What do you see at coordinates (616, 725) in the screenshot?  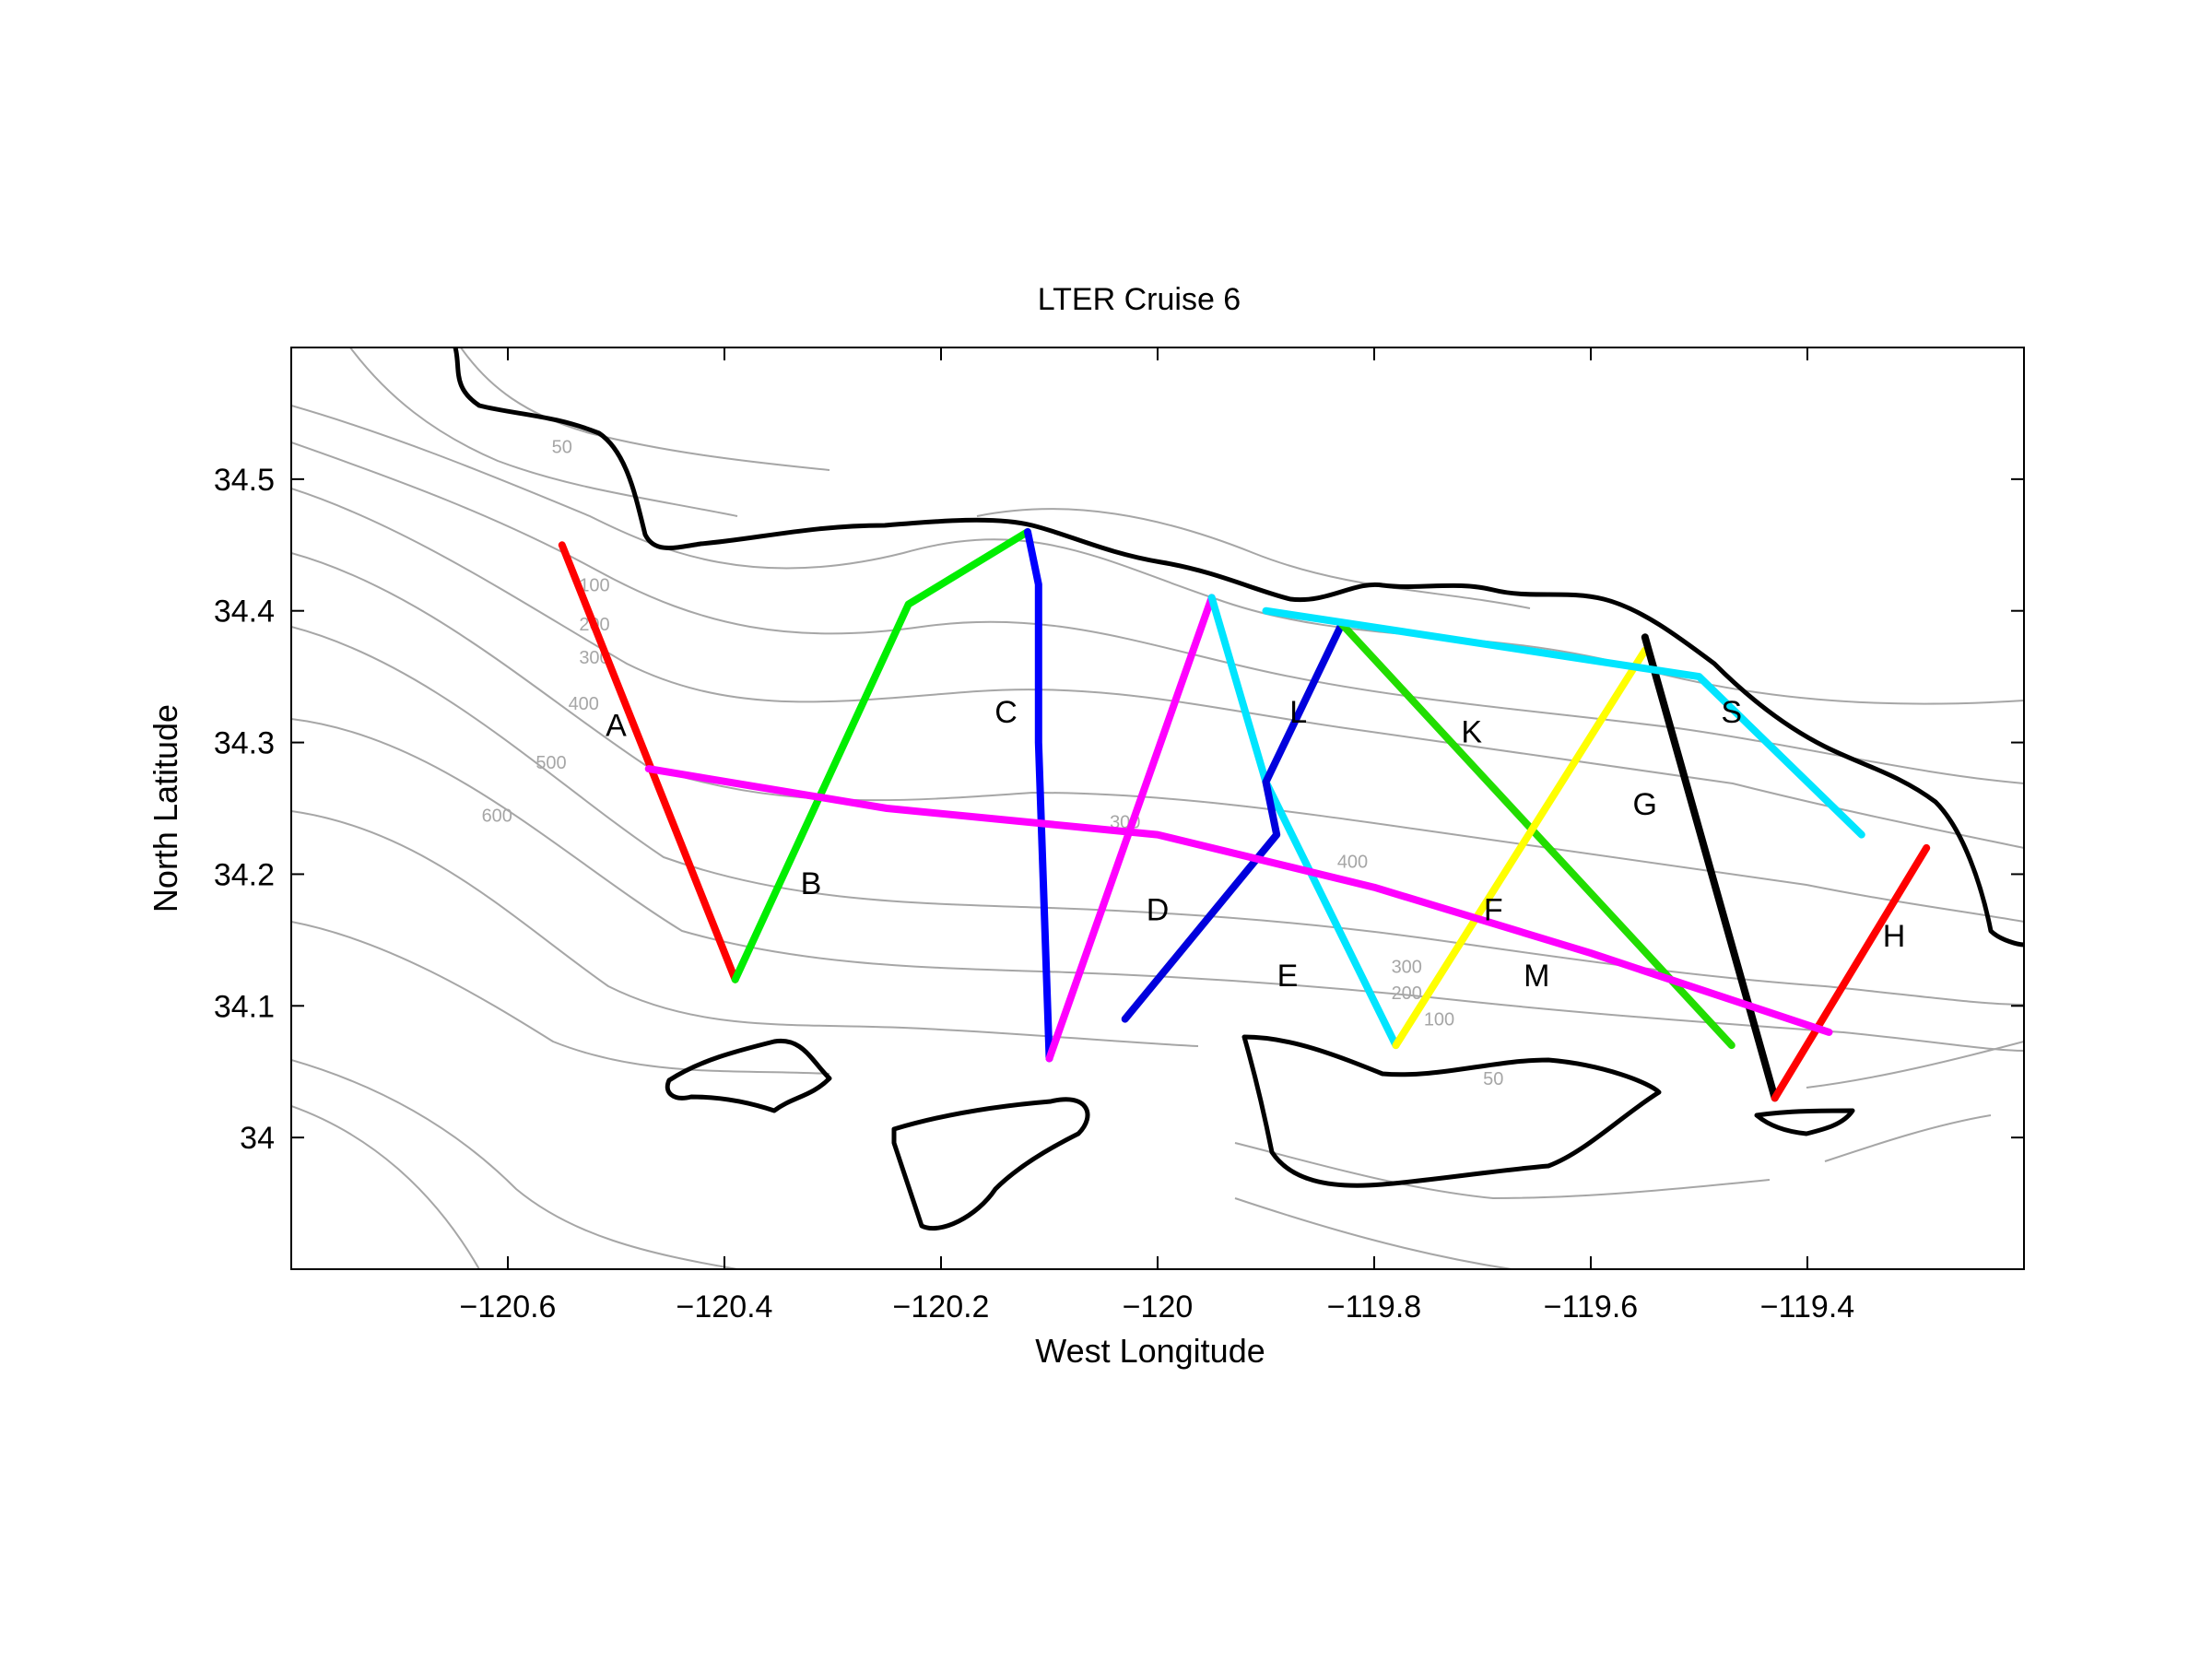 I see `transect-label-a: A` at bounding box center [616, 725].